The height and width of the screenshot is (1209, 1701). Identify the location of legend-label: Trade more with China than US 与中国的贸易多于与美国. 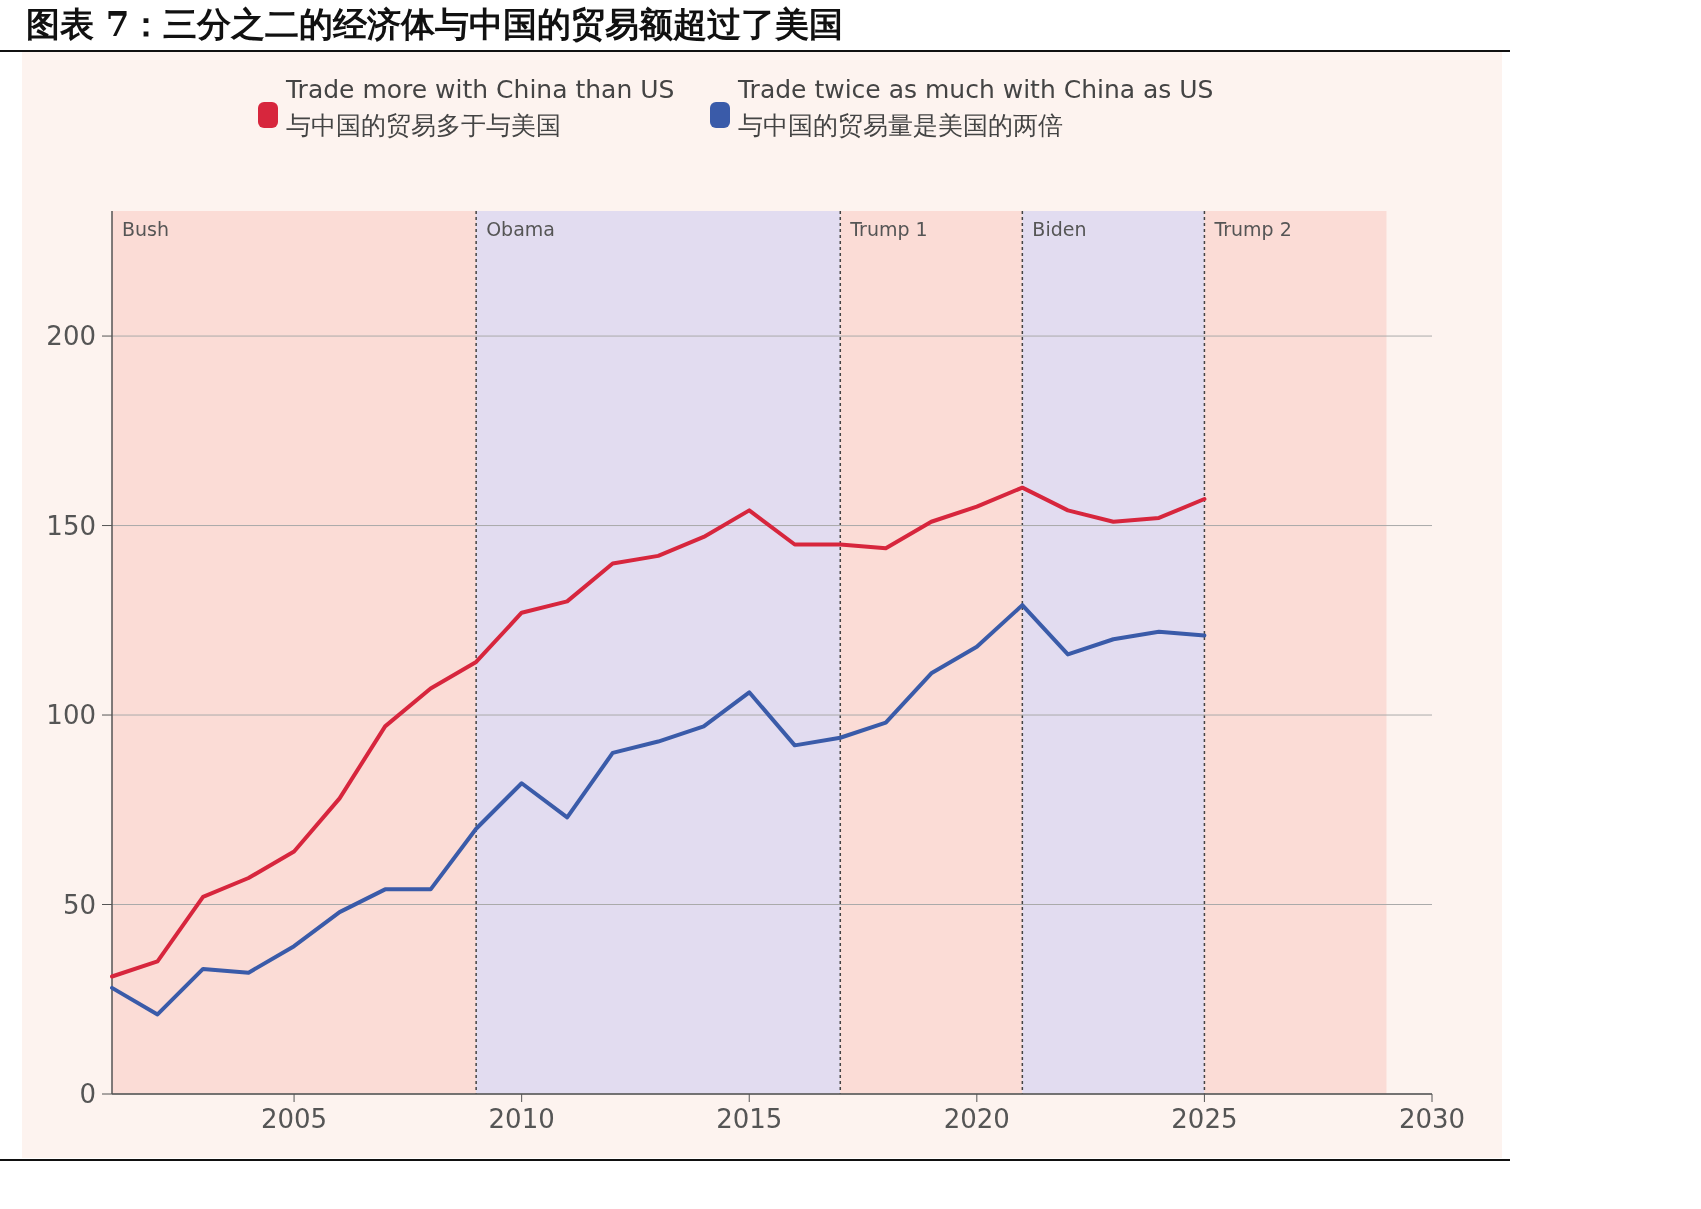
(480, 107).